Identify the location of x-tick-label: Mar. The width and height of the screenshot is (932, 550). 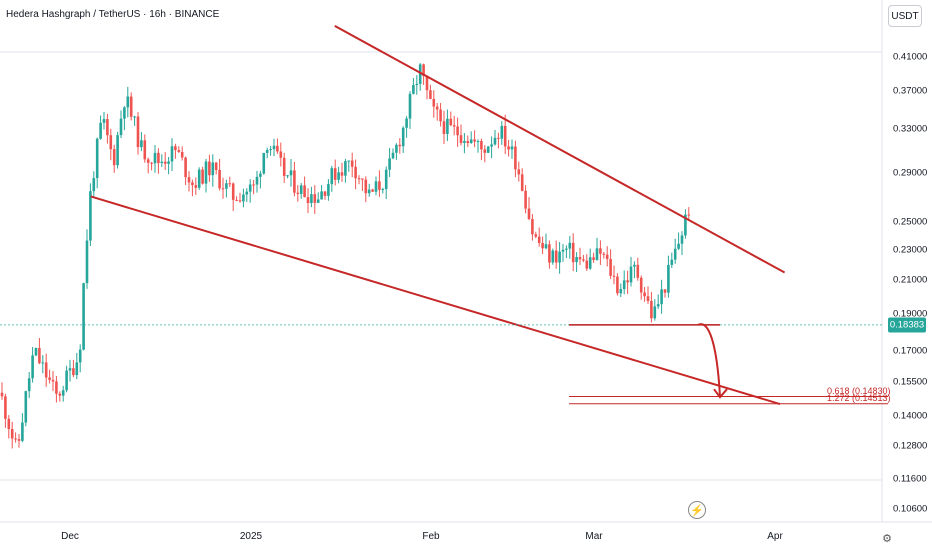
(594, 536).